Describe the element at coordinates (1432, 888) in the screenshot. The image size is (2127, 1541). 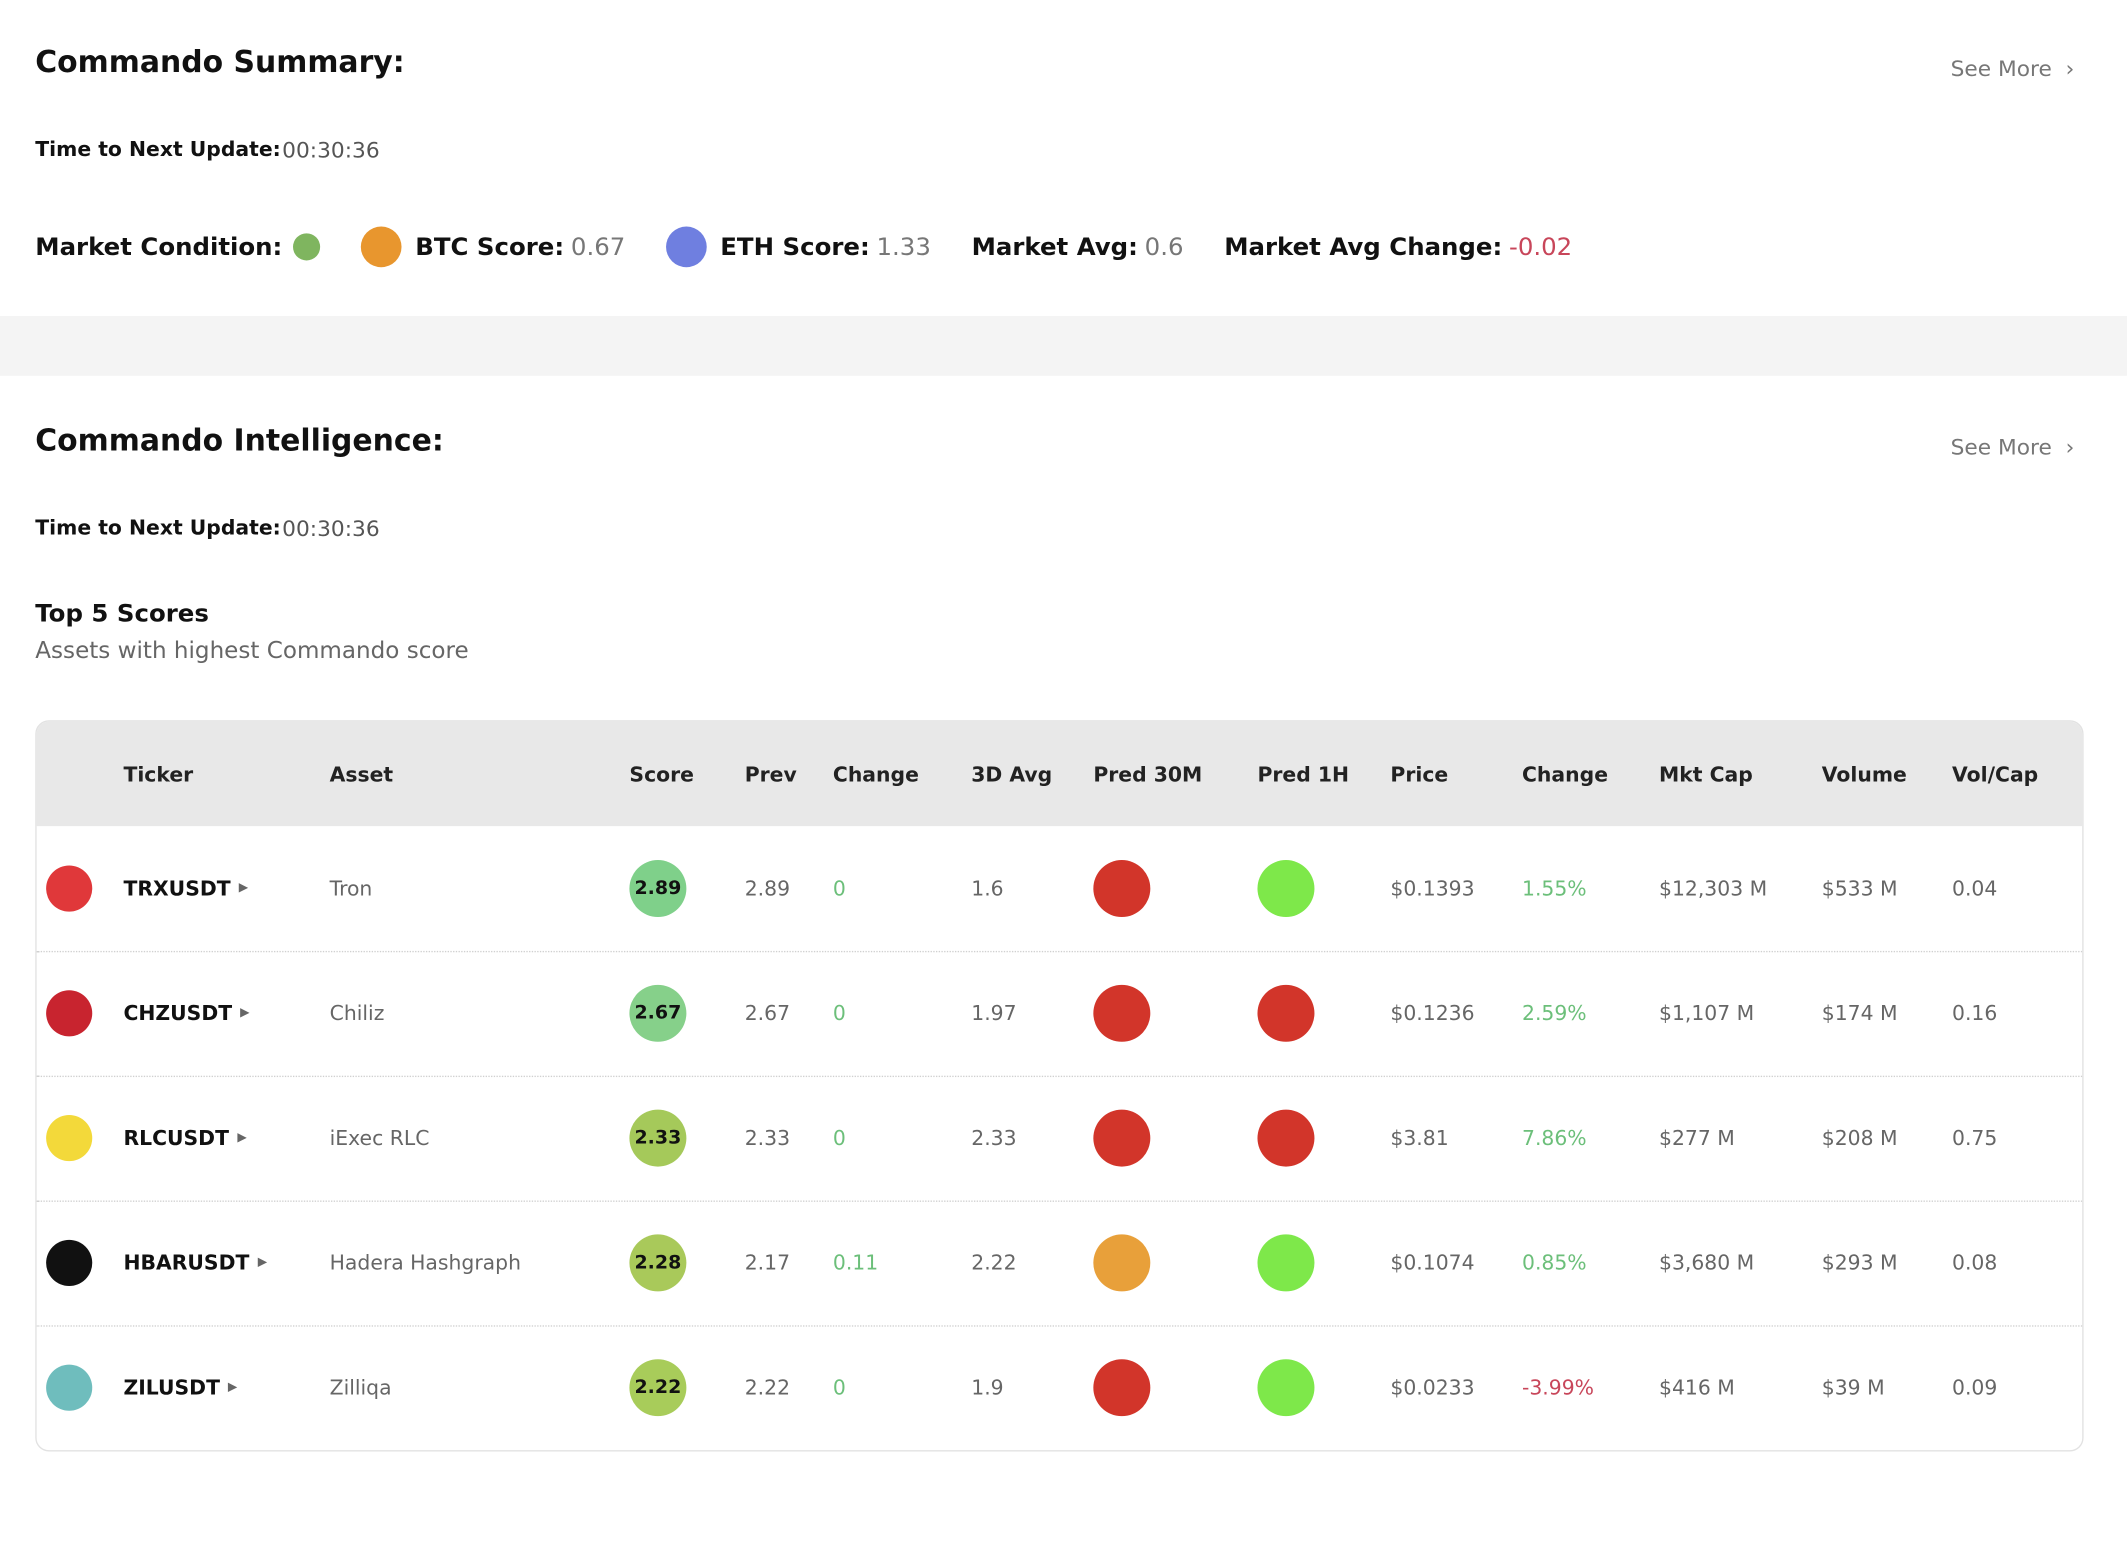
I see `price-cell: $0.1393` at that location.